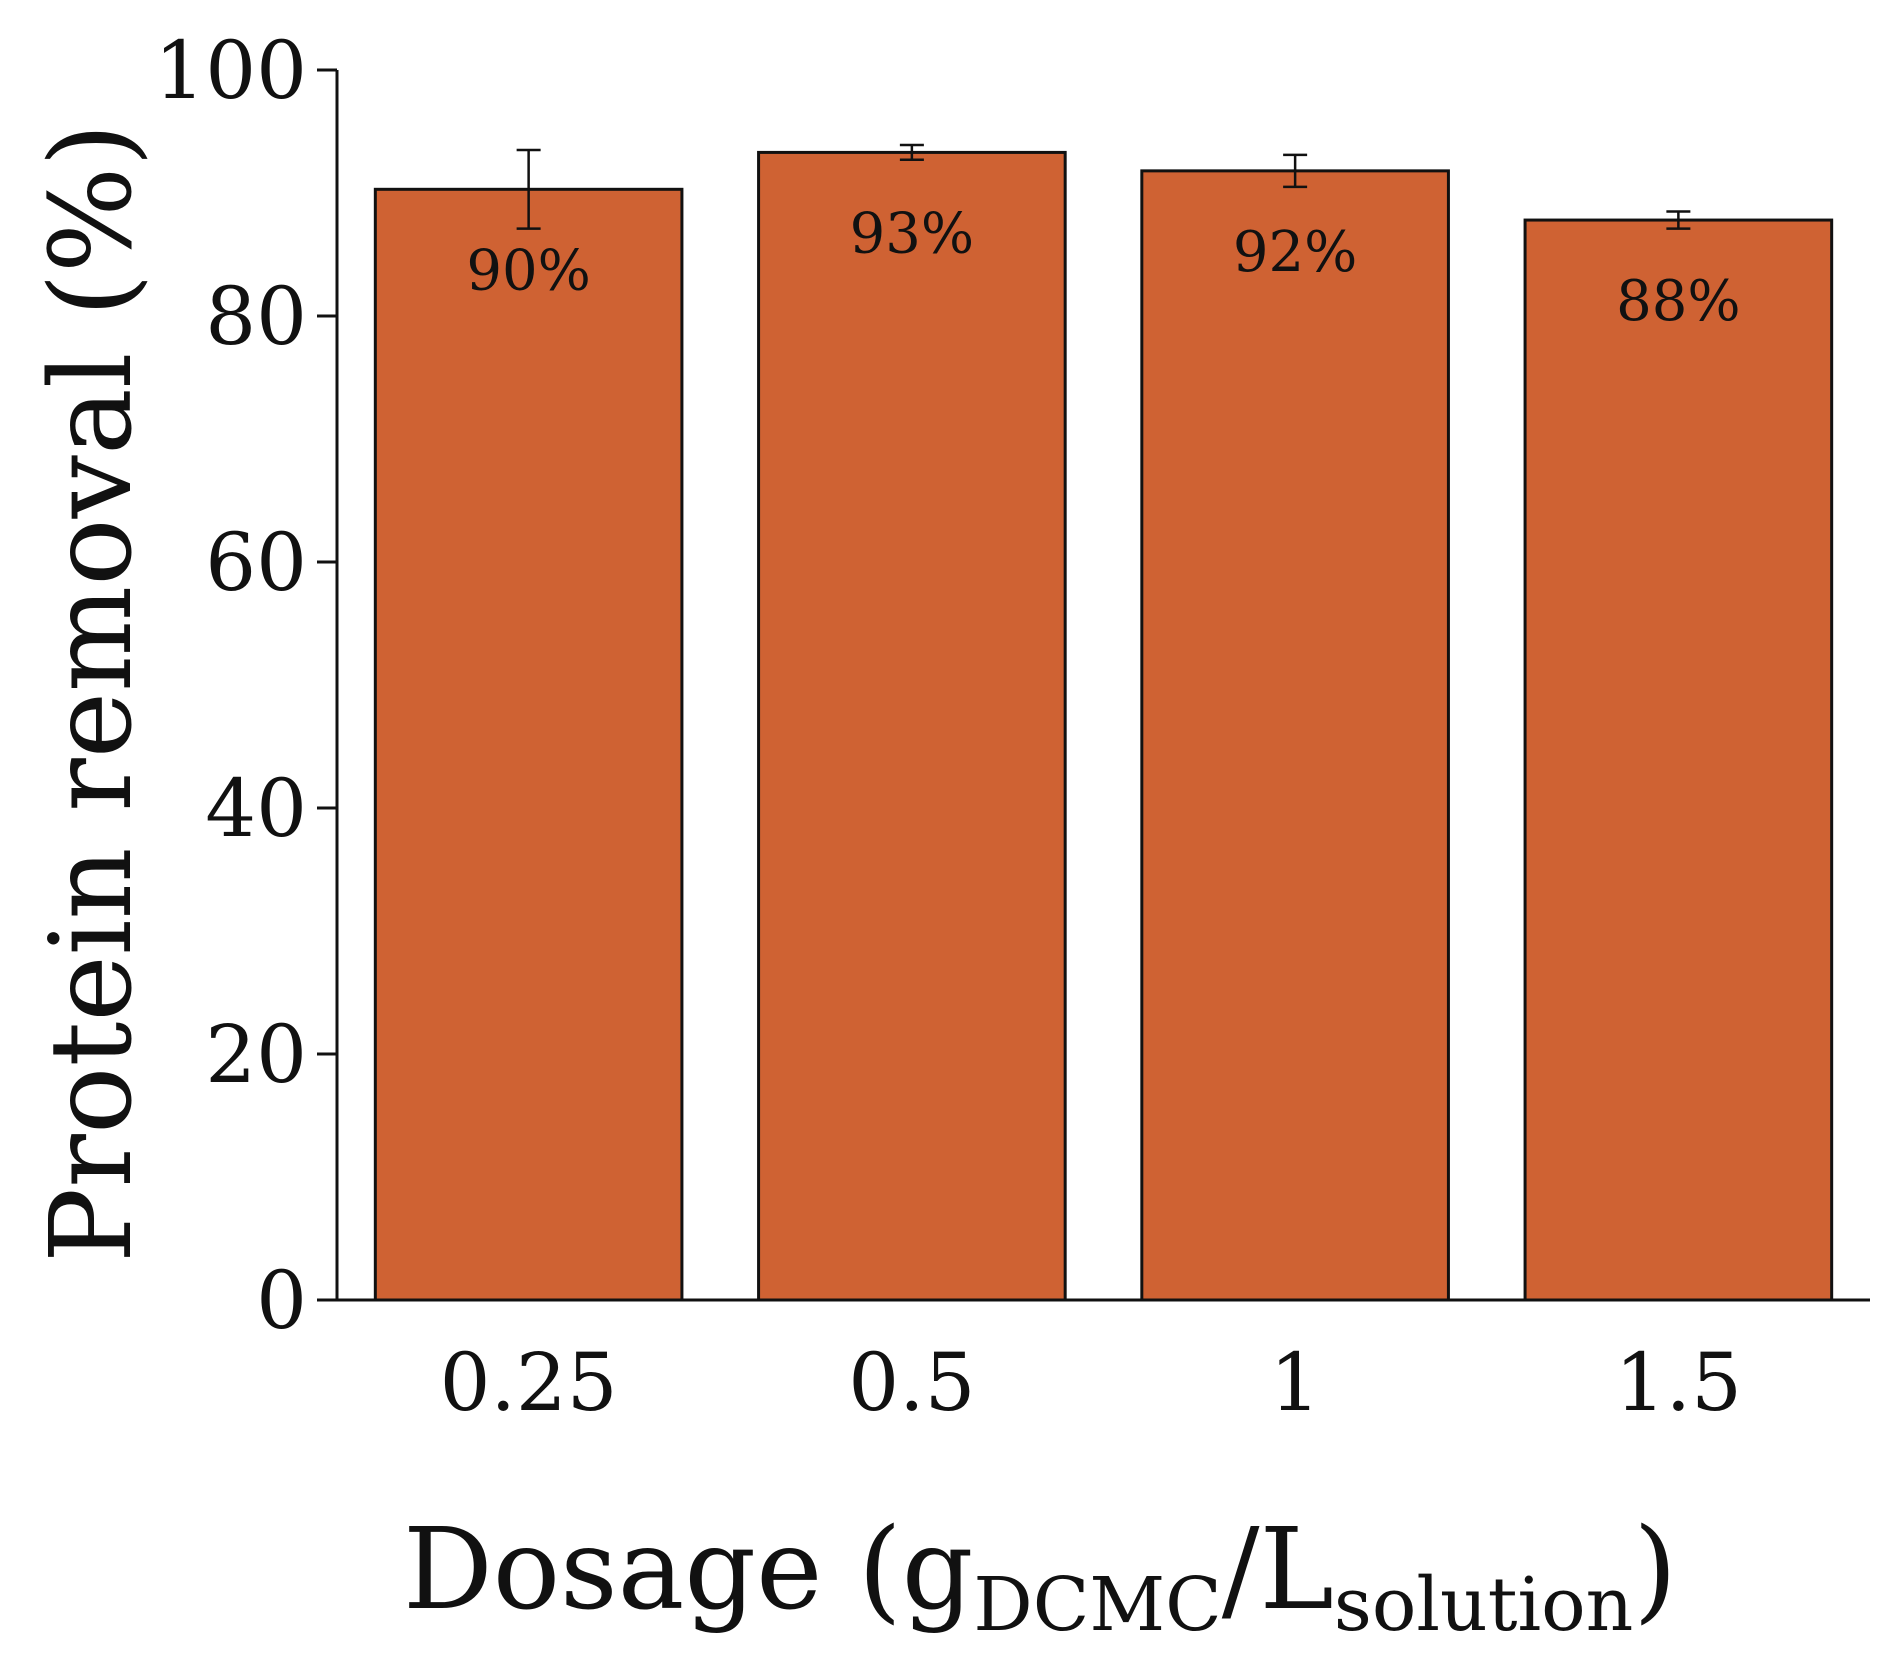 Image resolution: width=1895 pixels, height=1673 pixels. I want to click on bar-0.5, so click(912, 726).